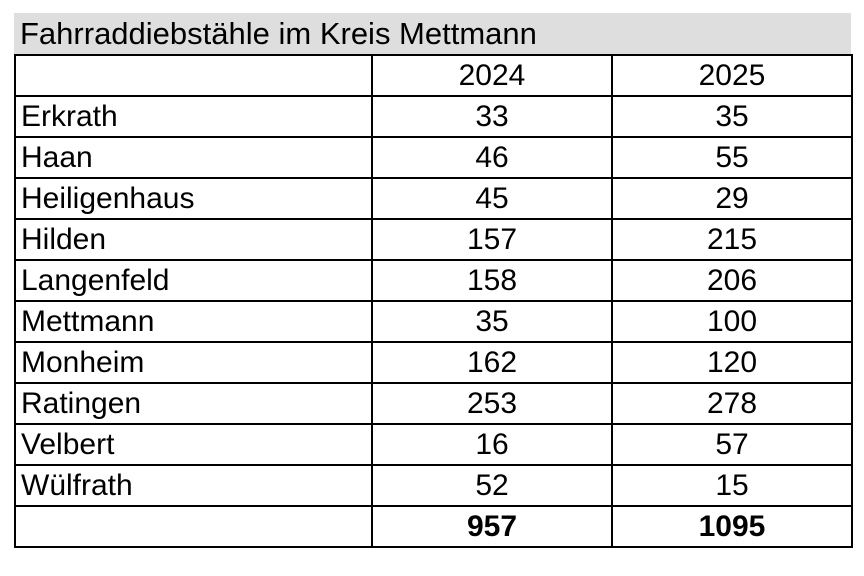 This screenshot has height=576, width=864. I want to click on header-year-cell: 2025, so click(732, 75).